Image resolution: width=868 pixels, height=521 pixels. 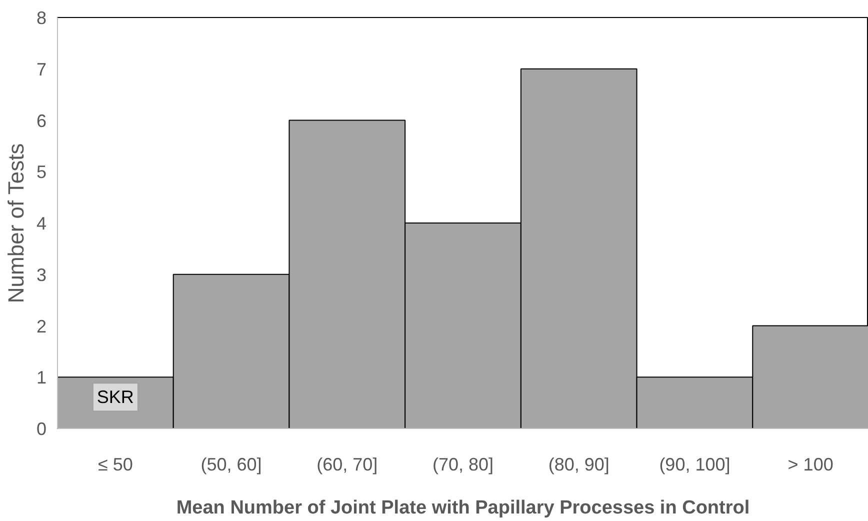 I want to click on x-tick-label: ≤ 50, so click(x=115, y=464).